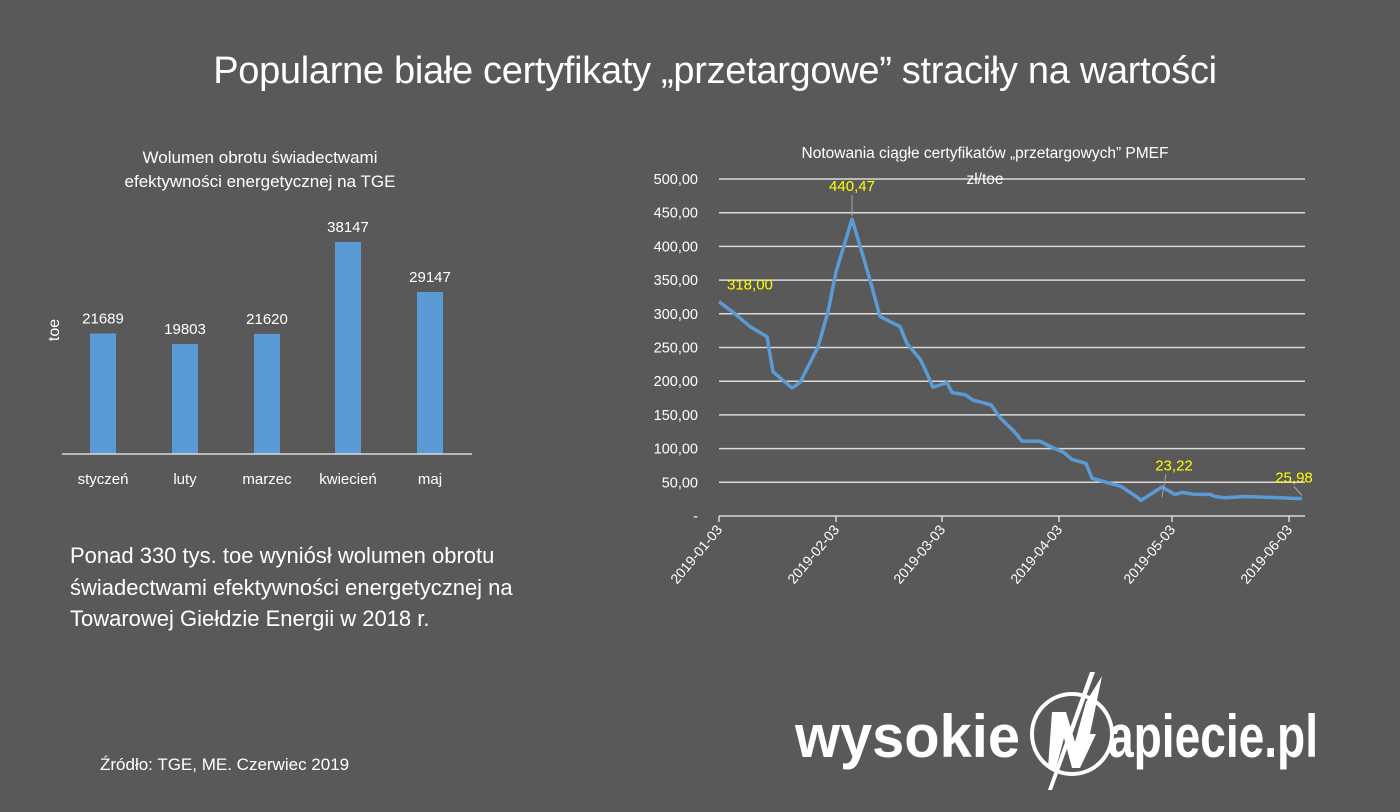  What do you see at coordinates (676, 180) in the screenshot?
I see `y-tick-label: 500,00` at bounding box center [676, 180].